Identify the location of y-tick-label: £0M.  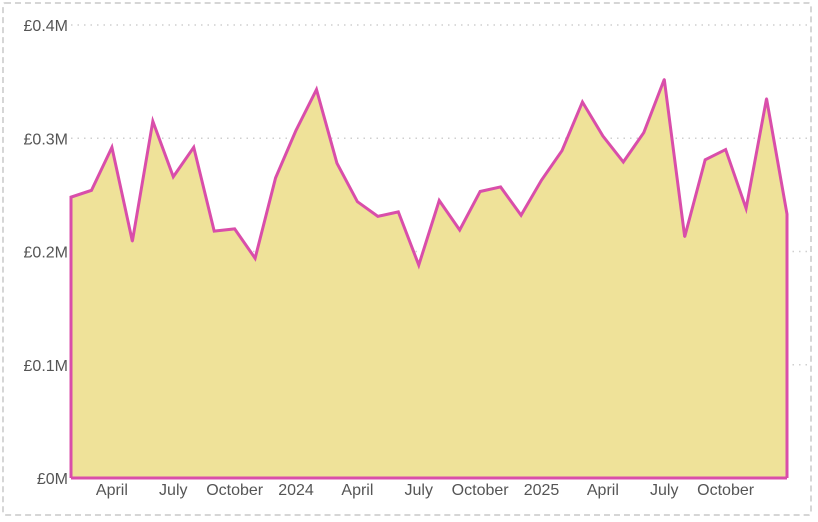
(52, 479).